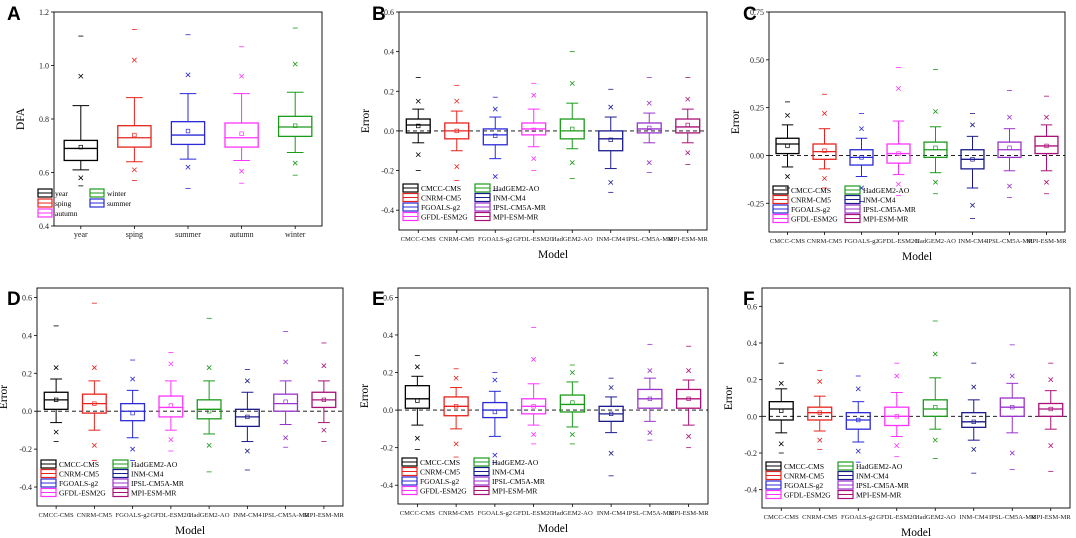 The image size is (1076, 538). What do you see at coordinates (882, 485) in the screenshot?
I see `legend-label: IPSL-CM5A-MR` at bounding box center [882, 485].